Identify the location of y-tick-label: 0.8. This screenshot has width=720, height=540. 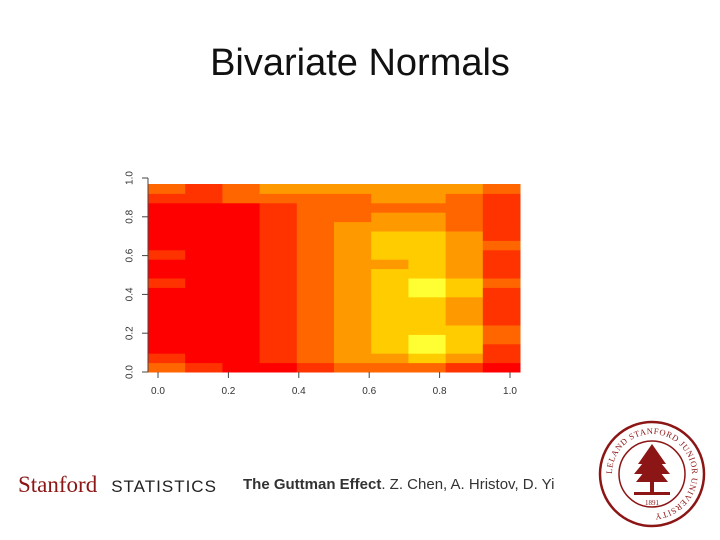
(130, 216).